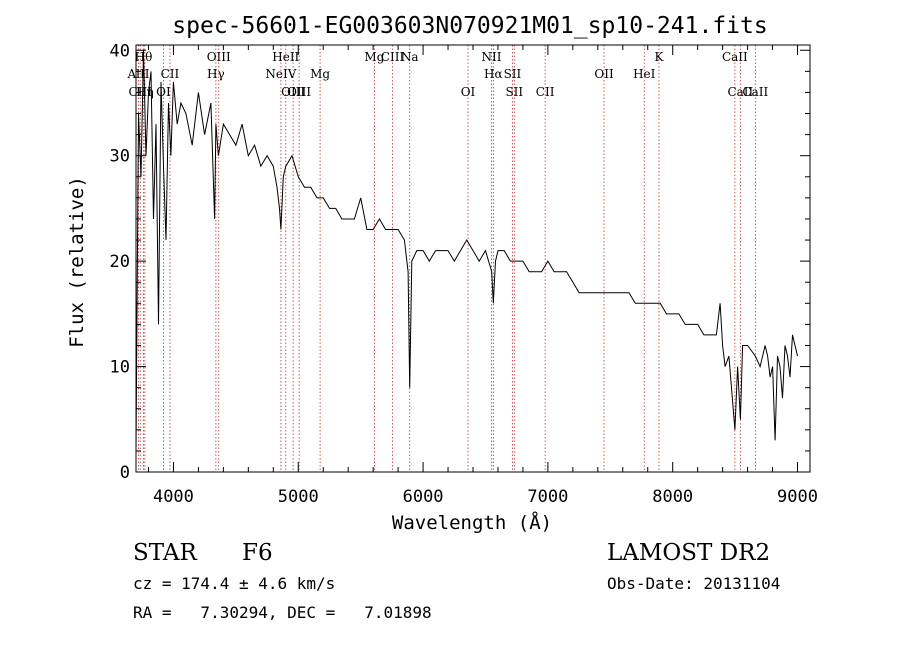  Describe the element at coordinates (659, 57) in the screenshot. I see `line-label: K` at that location.